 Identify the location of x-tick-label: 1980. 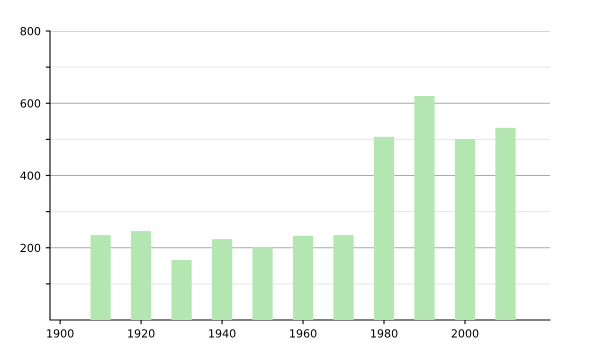
(384, 333).